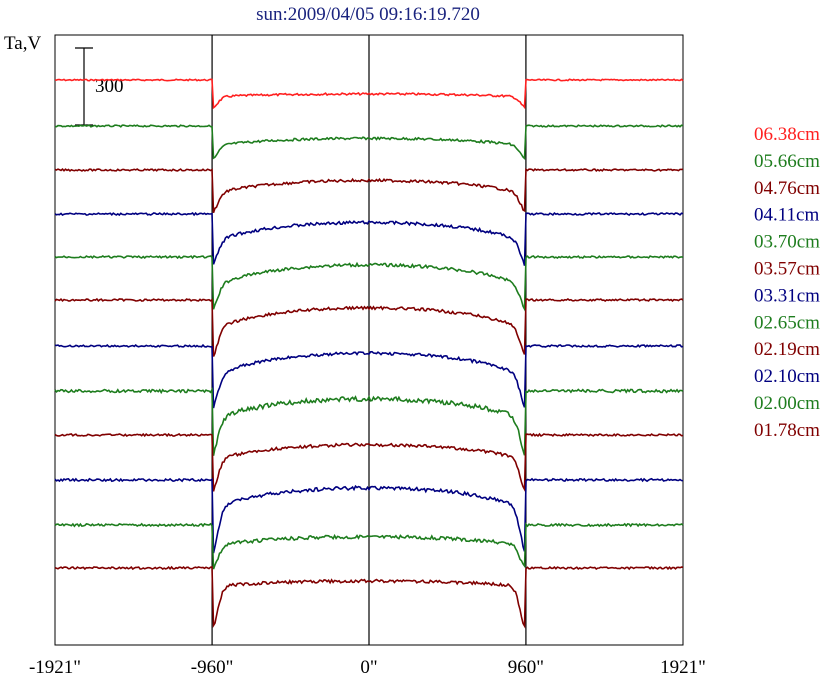 The width and height of the screenshot is (836, 681). I want to click on legend-entry: 03.31cm, so click(787, 295).